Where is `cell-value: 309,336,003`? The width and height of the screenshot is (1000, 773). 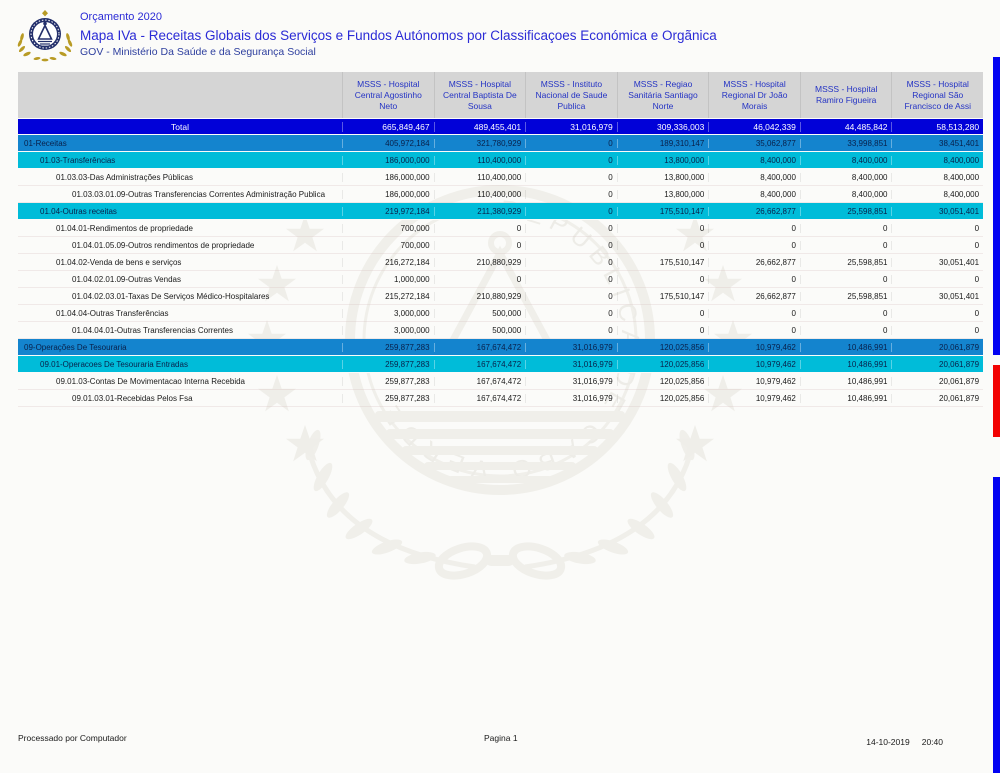
cell-value: 309,336,003 is located at coordinates (662, 126).